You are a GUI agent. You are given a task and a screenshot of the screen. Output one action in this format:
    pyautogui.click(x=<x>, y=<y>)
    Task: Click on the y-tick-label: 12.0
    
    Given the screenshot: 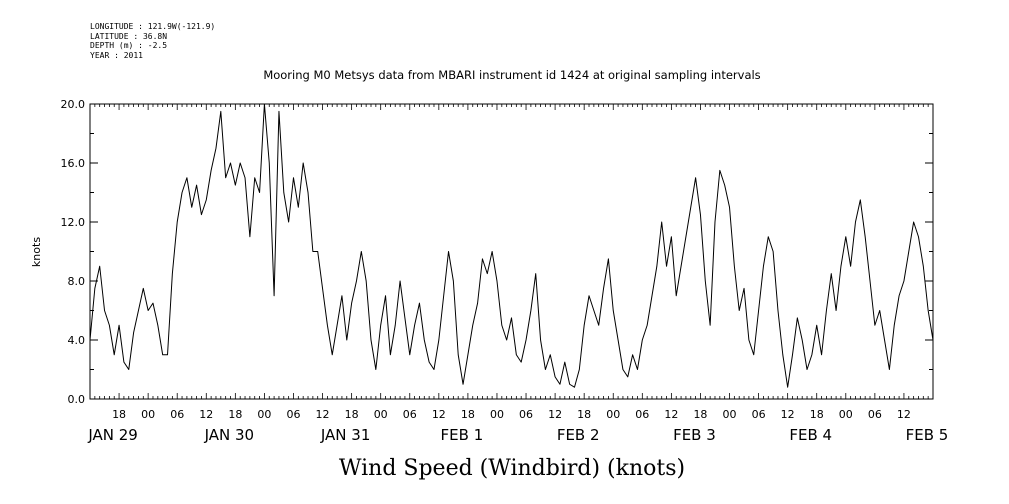 What is the action you would take?
    pyautogui.click(x=73, y=222)
    